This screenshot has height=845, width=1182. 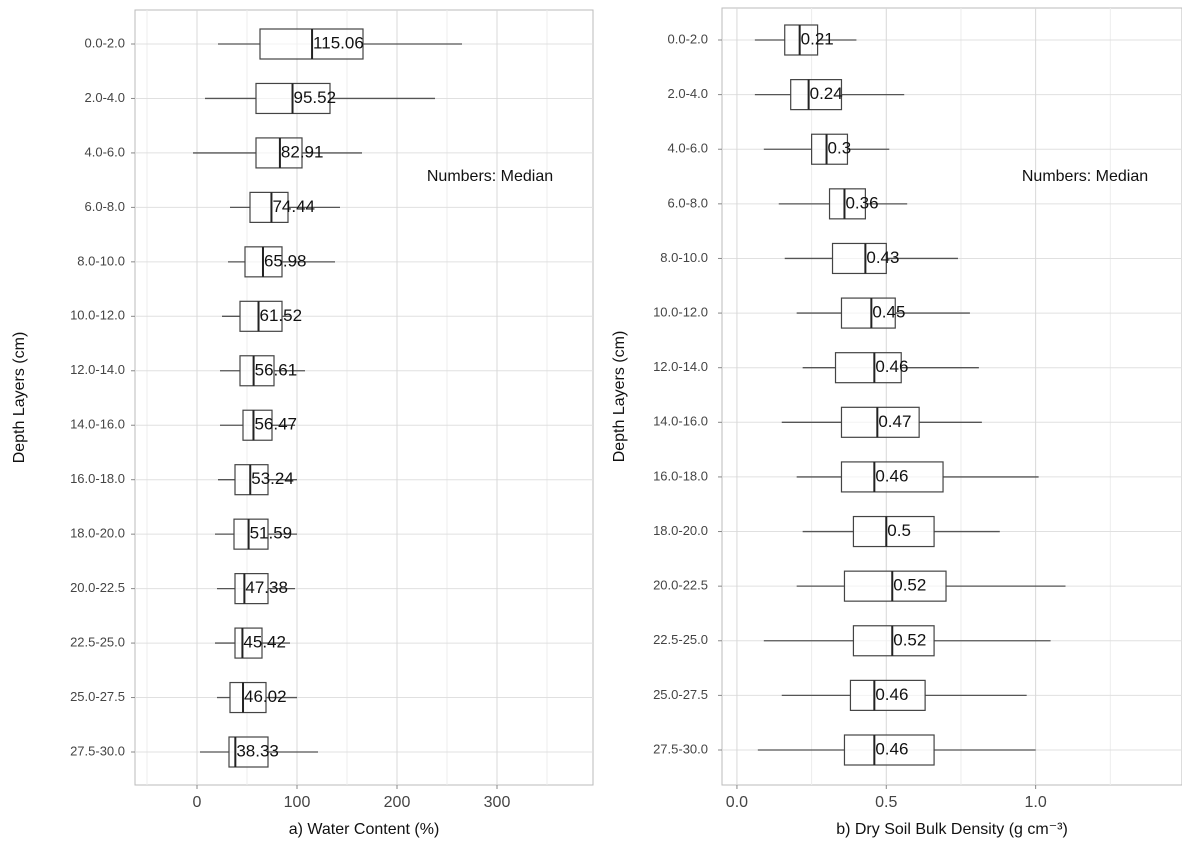 I want to click on median-label: 0.43, so click(x=882, y=257).